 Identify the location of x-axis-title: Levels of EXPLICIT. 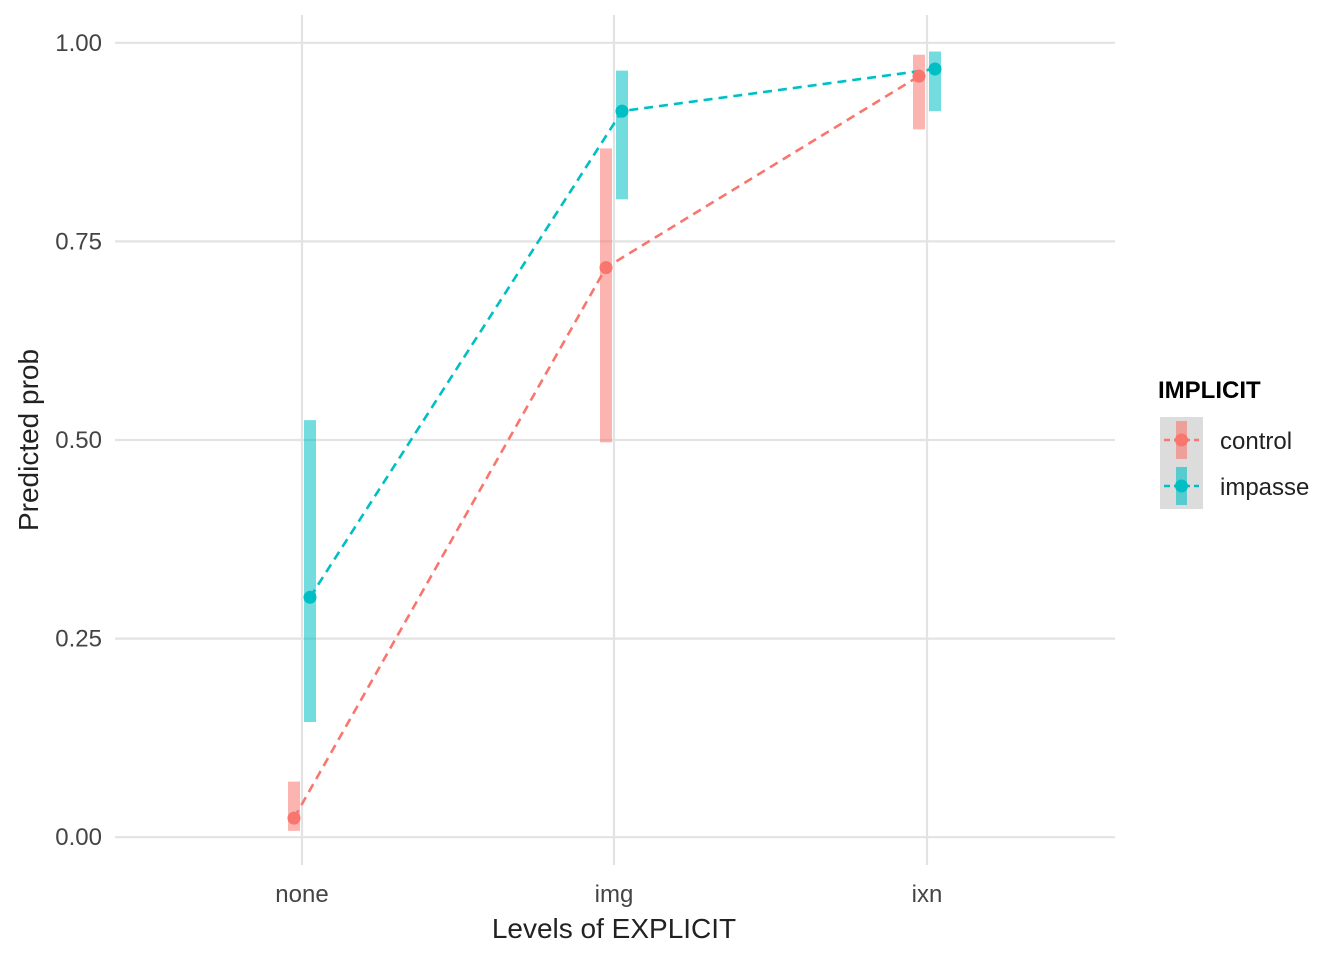
(614, 928).